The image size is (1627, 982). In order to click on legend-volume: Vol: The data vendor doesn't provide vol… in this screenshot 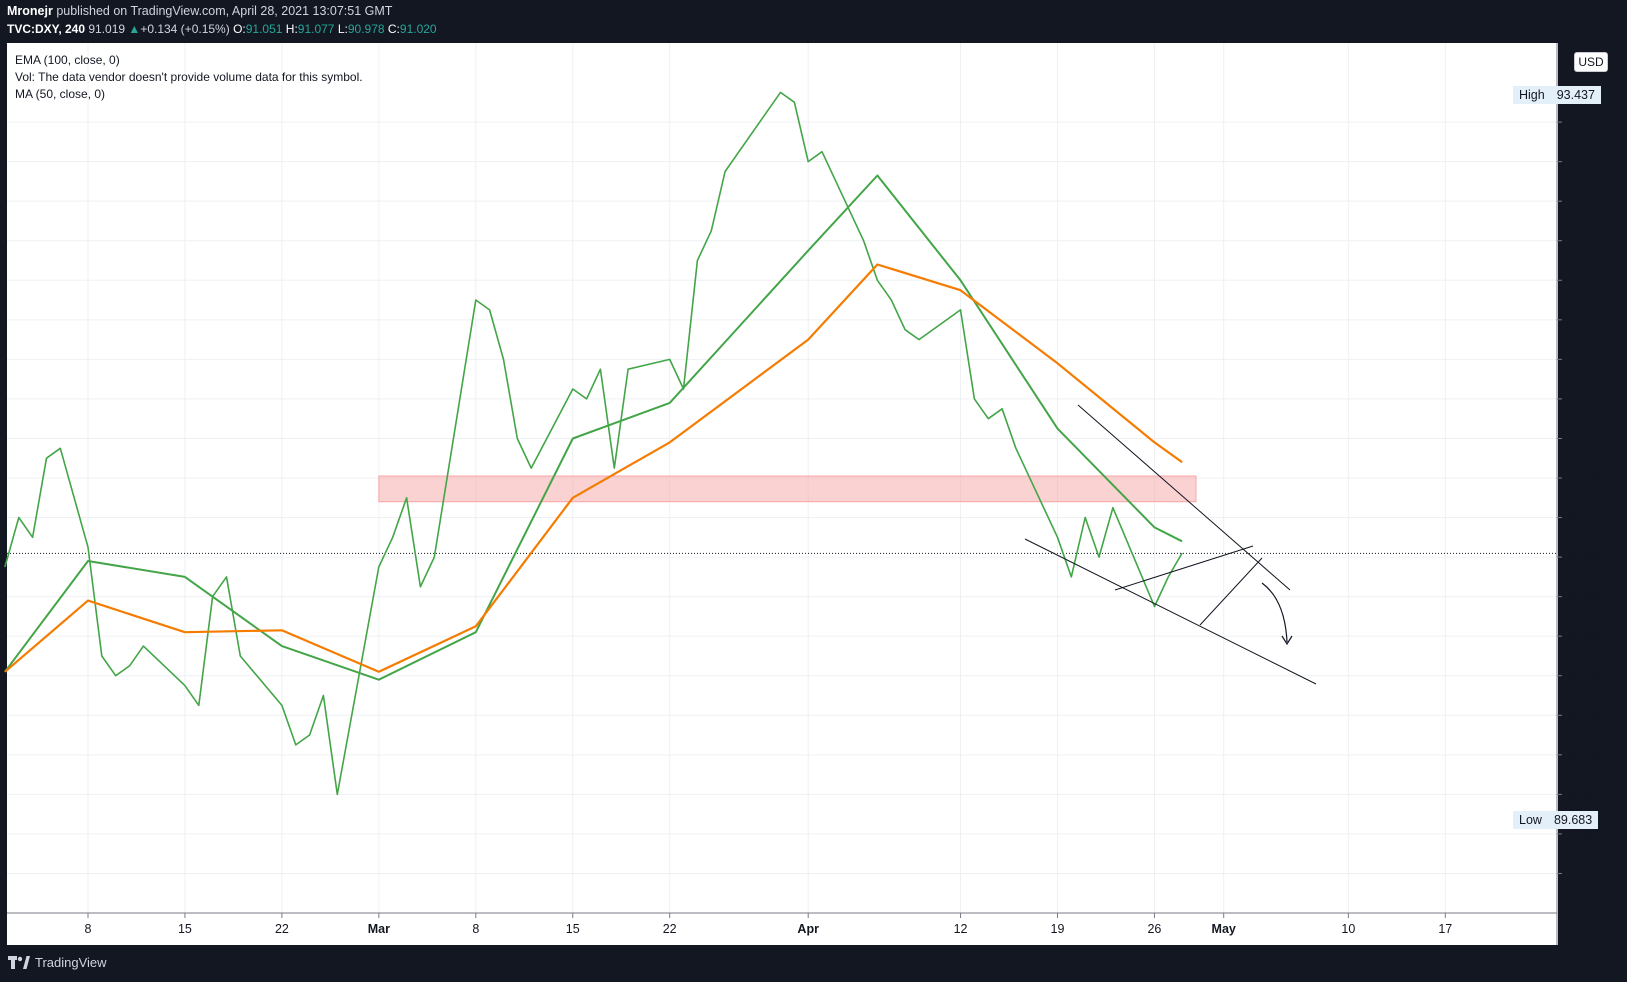, I will do `click(189, 77)`.